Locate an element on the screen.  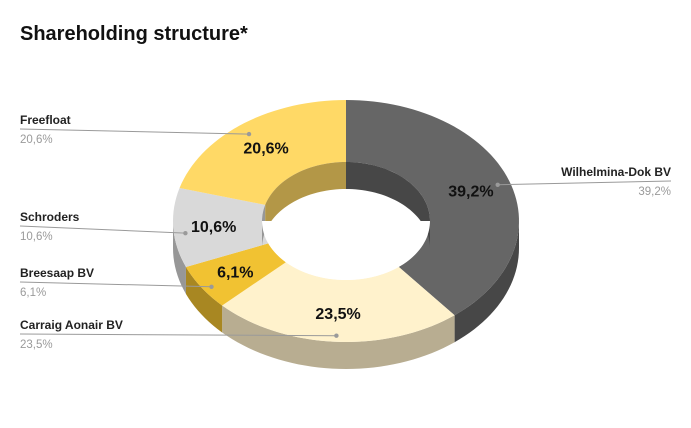
slice-carraig-aonair-bv is located at coordinates (338, 302).